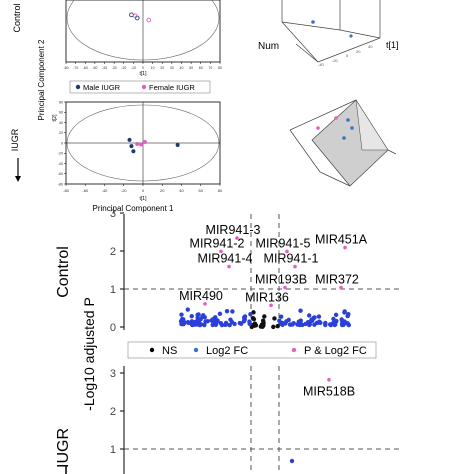 The width and height of the screenshot is (474, 474). Describe the element at coordinates (358, 51) in the screenshot. I see `3d-tick-4: 20` at that location.